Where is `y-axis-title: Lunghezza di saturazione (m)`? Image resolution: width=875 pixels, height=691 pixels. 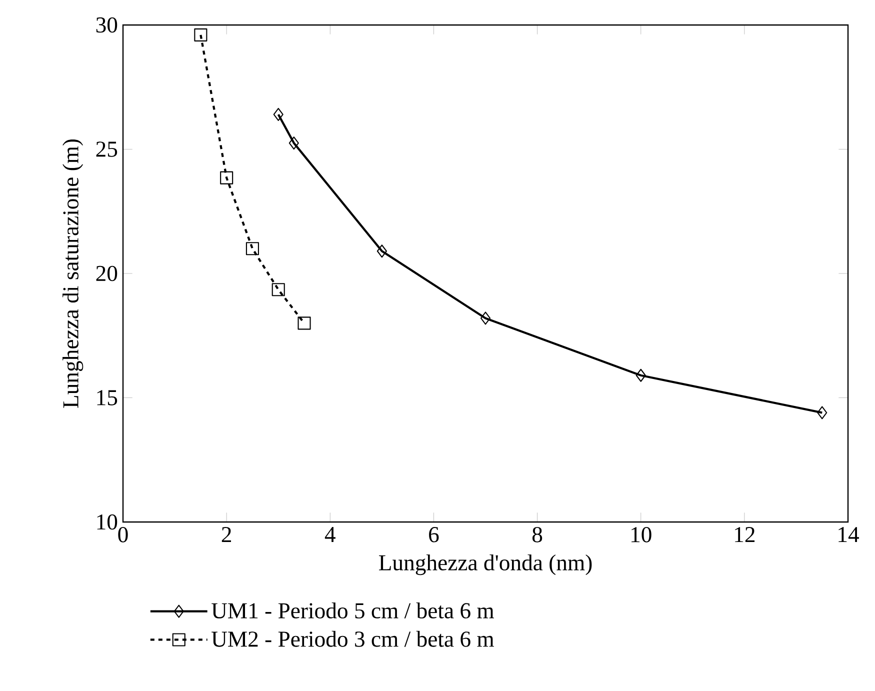 y-axis-title: Lunghezza di saturazione (m) is located at coordinates (73, 273).